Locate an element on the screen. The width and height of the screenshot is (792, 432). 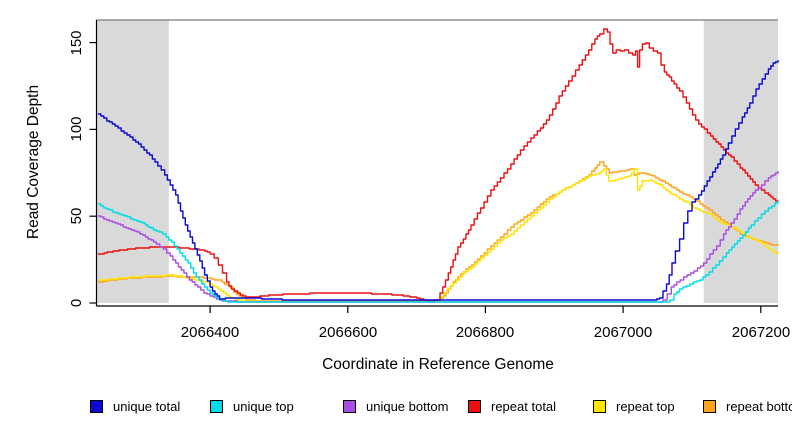
legend-swatch-unique-bottom is located at coordinates (349, 406).